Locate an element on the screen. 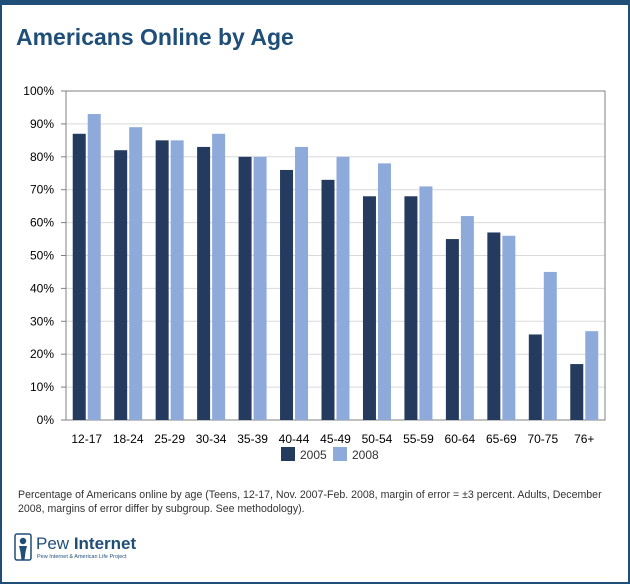 The height and width of the screenshot is (584, 630). logo-tagline: Pew Internet & American Life Project is located at coordinates (82, 557).